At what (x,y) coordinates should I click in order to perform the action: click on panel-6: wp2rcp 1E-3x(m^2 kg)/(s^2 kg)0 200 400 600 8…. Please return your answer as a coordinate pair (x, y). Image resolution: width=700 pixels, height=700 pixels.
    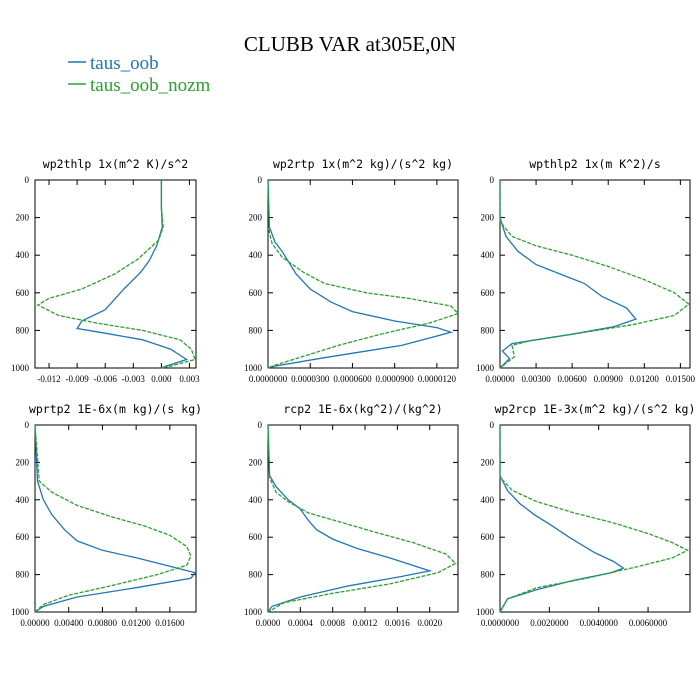
    Looking at the image, I should click on (585, 515).